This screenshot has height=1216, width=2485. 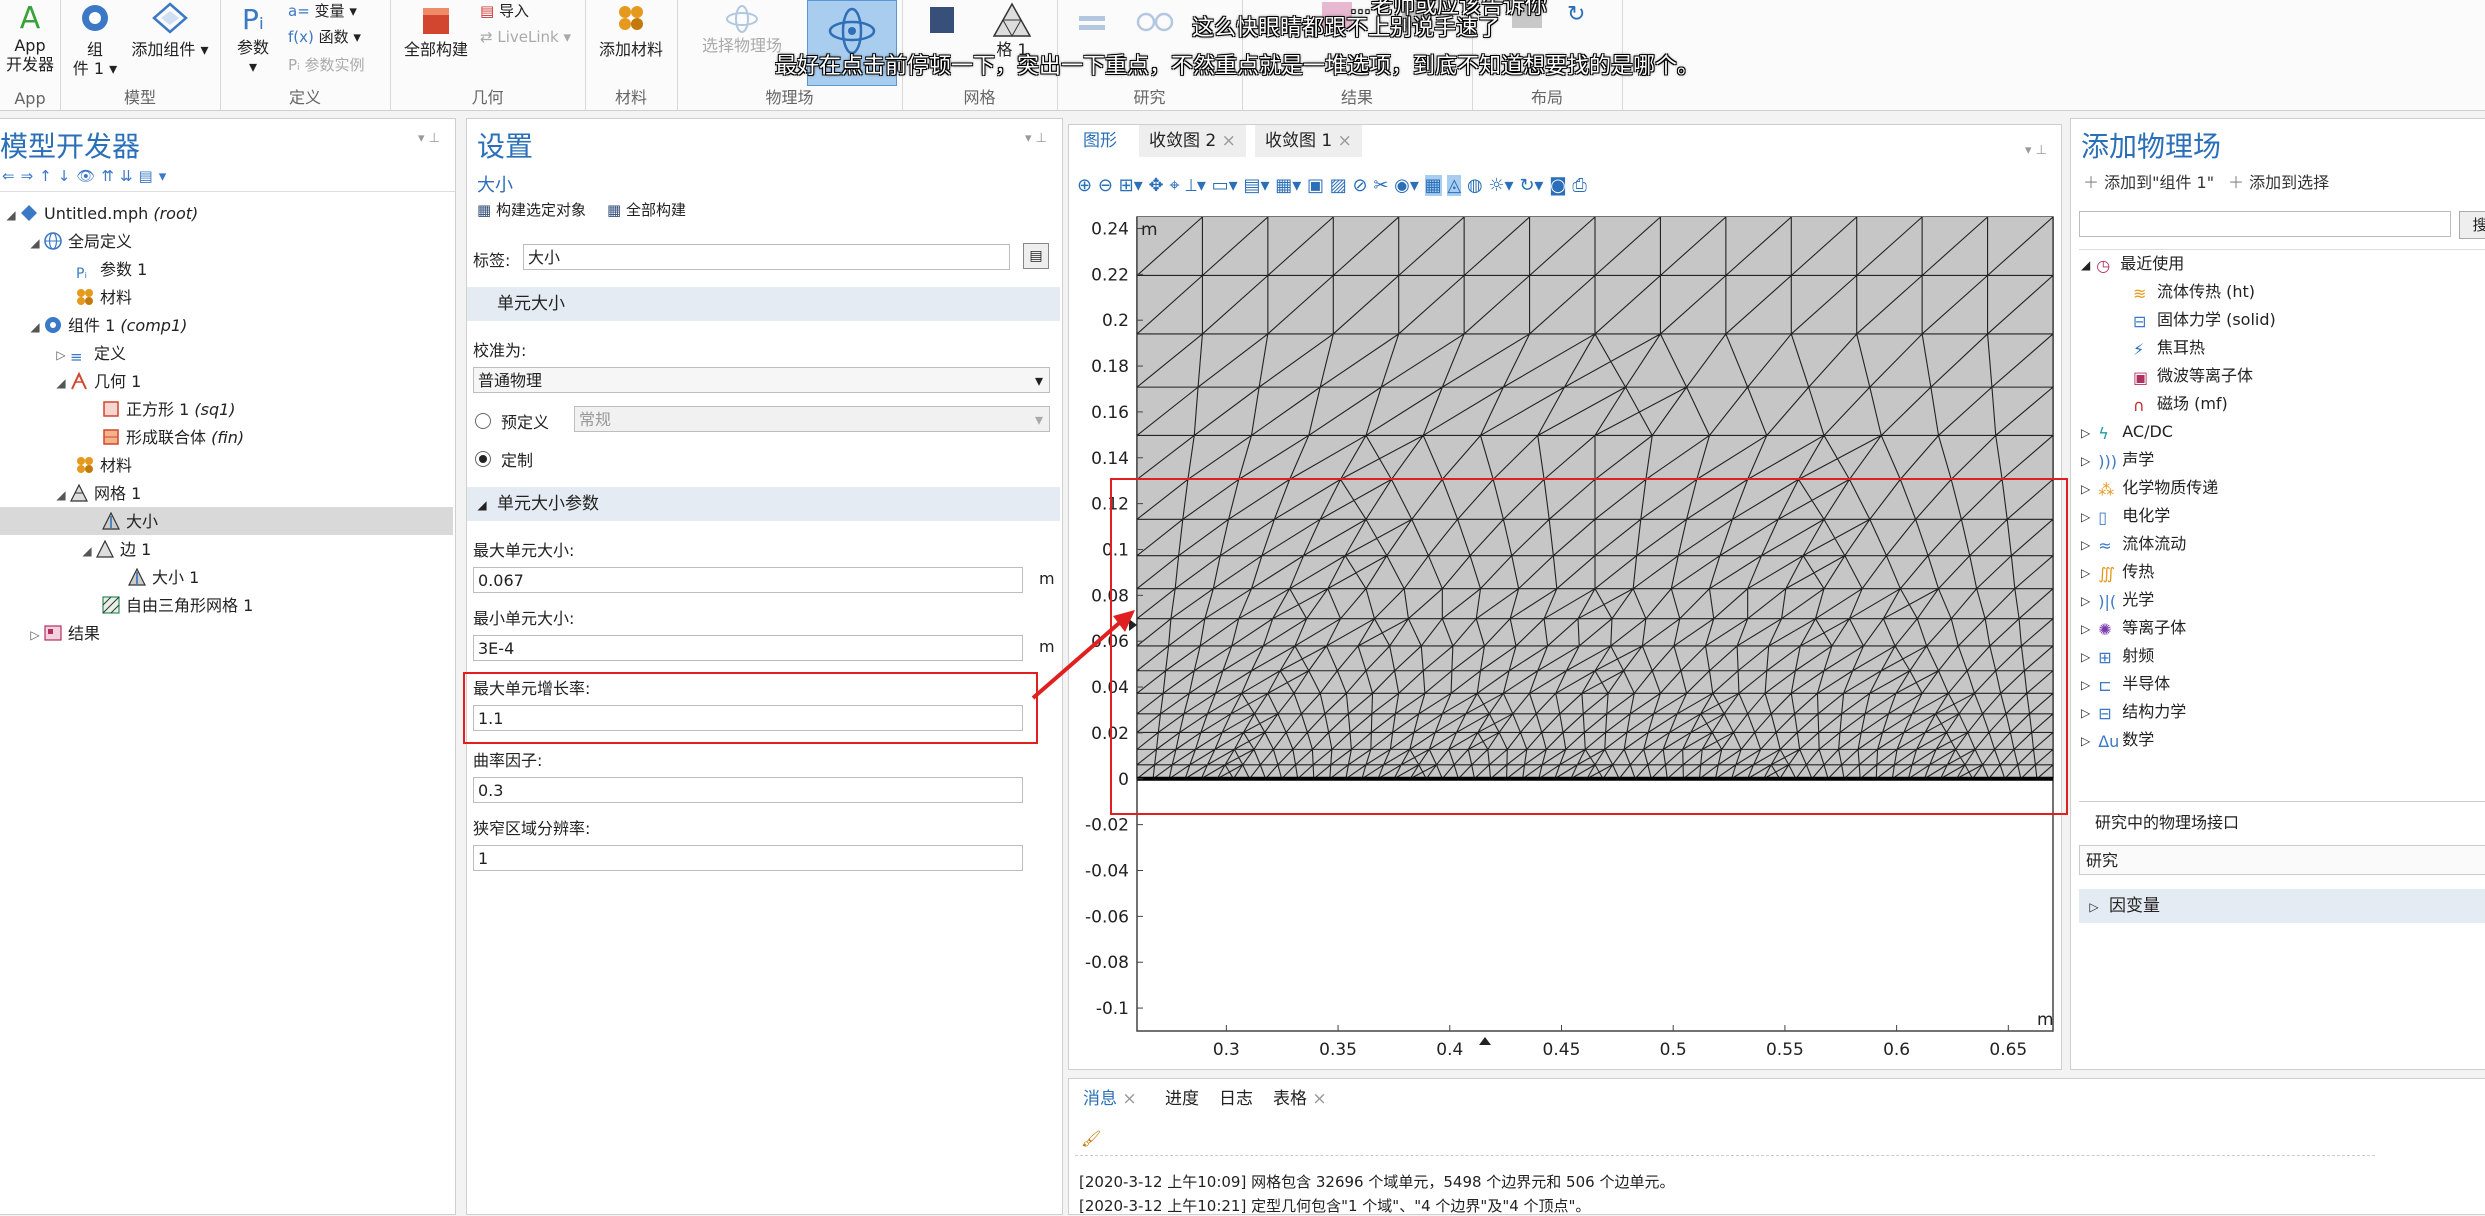 I want to click on tab-convergence-2: 收敛图 2 ×, so click(x=1192, y=141).